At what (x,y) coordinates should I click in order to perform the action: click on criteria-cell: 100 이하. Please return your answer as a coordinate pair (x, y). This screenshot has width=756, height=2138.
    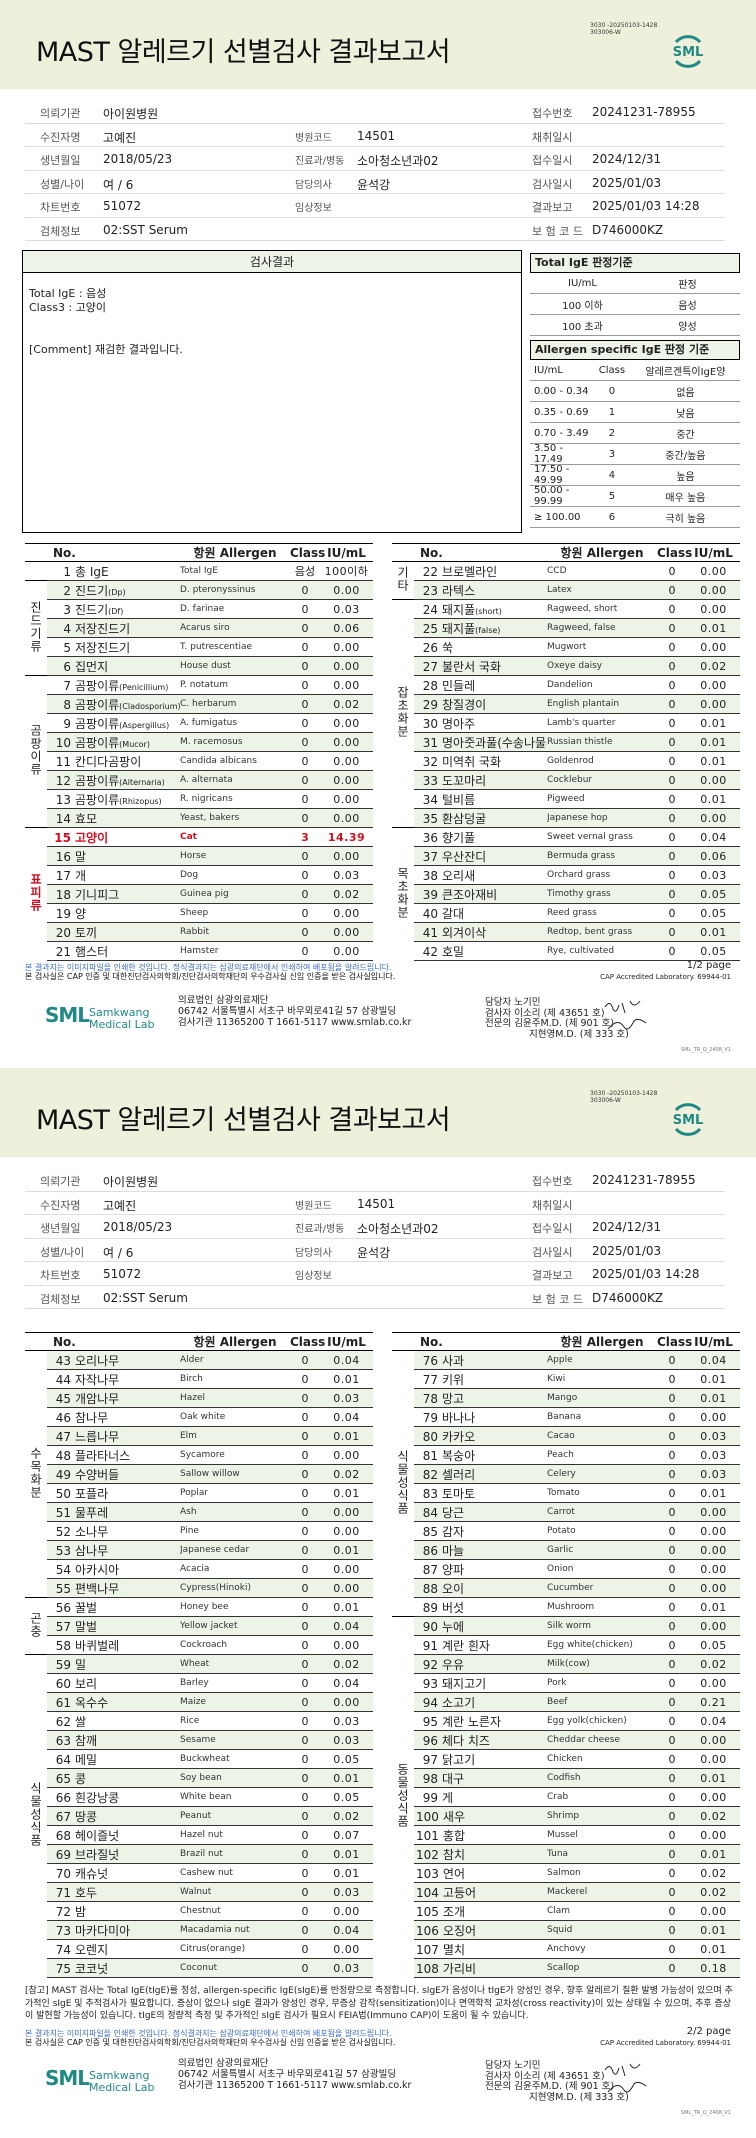
    Looking at the image, I should click on (582, 306).